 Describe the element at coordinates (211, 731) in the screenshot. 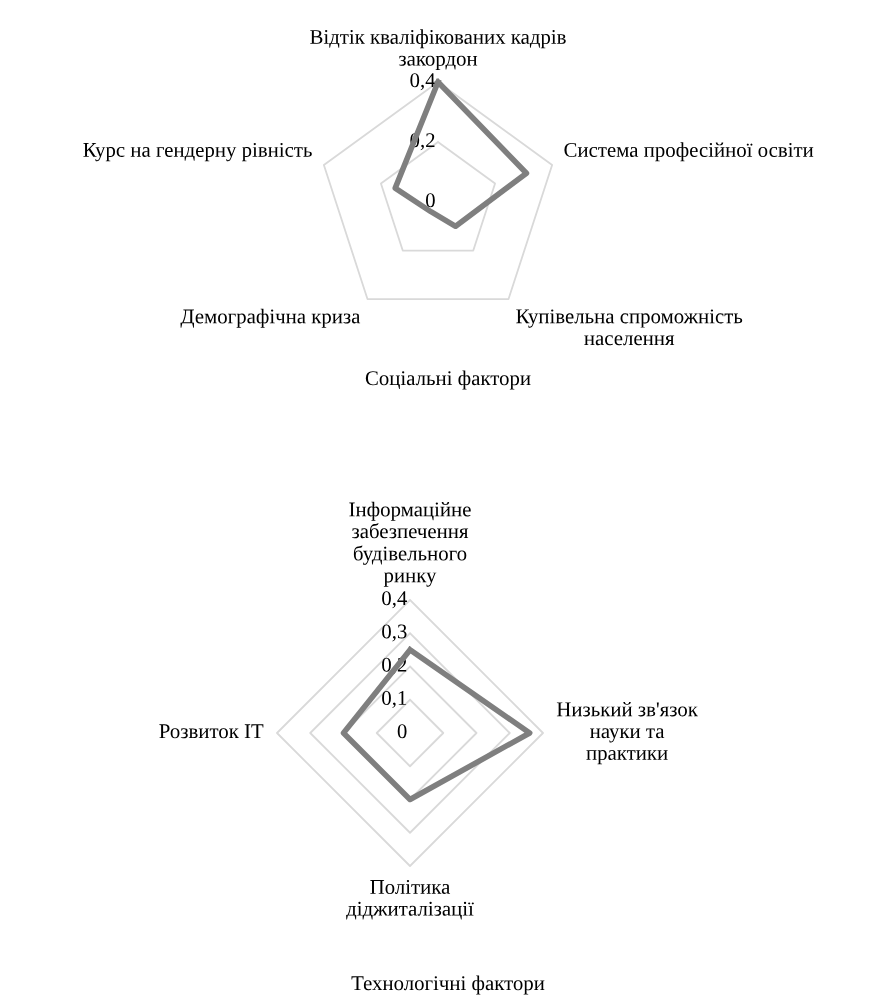

I see `spoke-label: Розвиток IT` at that location.